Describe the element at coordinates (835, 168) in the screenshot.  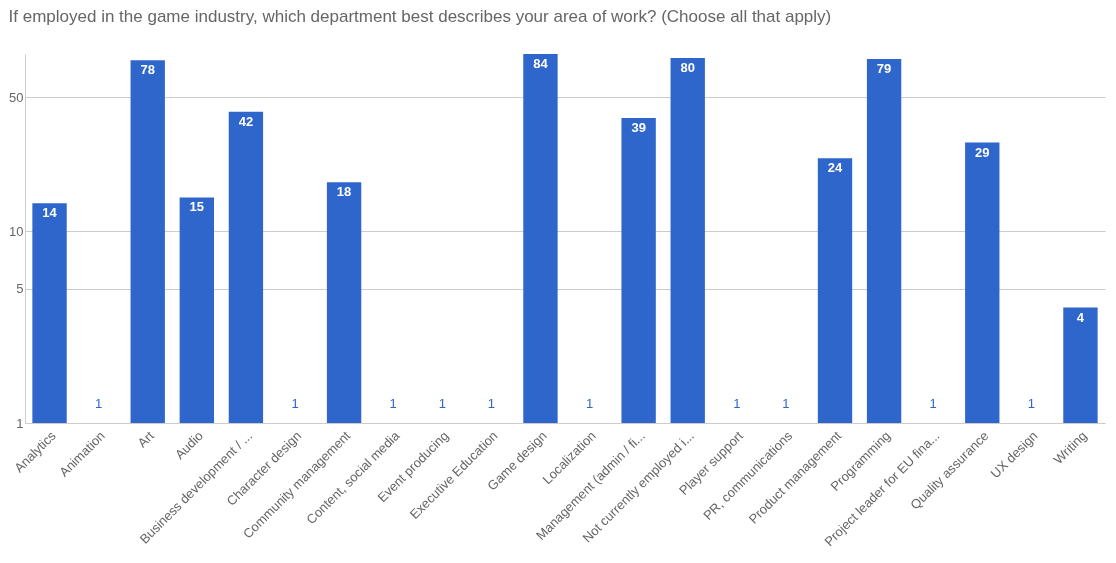
I see `data-label: 24` at that location.